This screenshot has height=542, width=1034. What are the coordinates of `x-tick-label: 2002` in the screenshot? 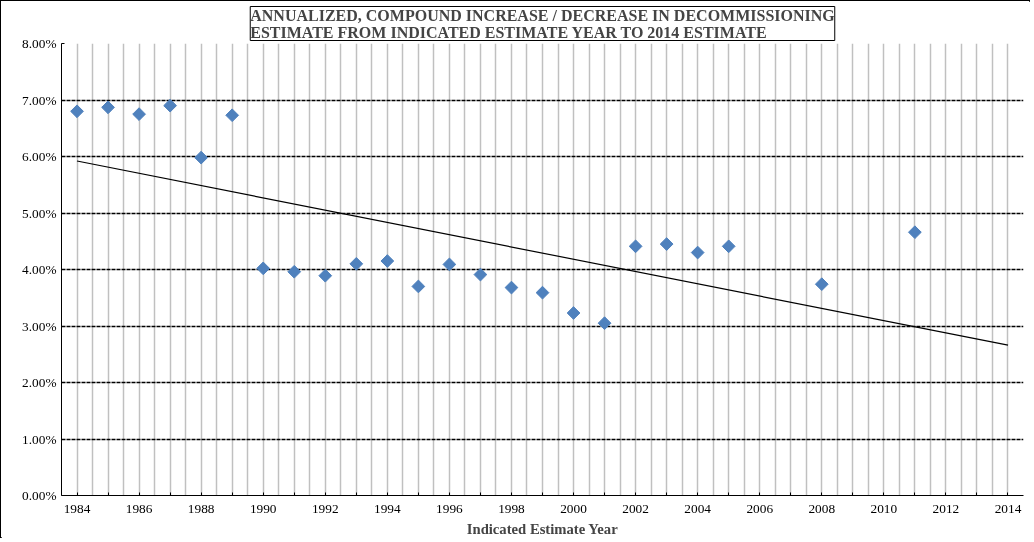 It's located at (635, 508).